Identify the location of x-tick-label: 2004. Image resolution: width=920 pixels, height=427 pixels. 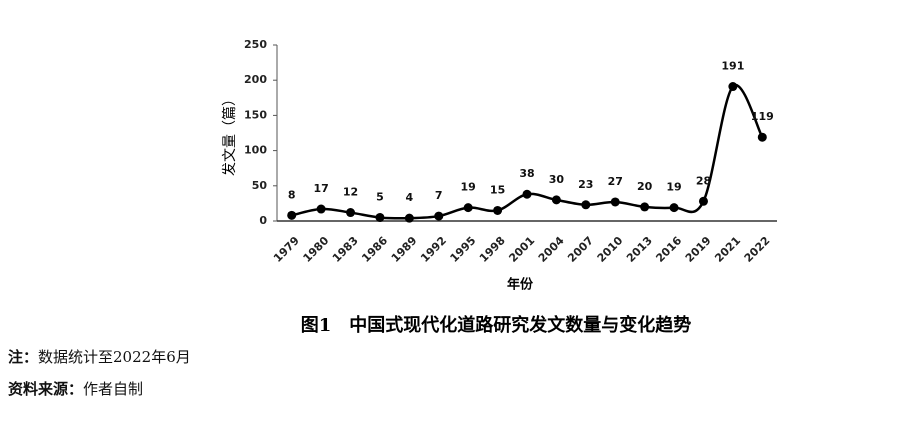
(551, 249).